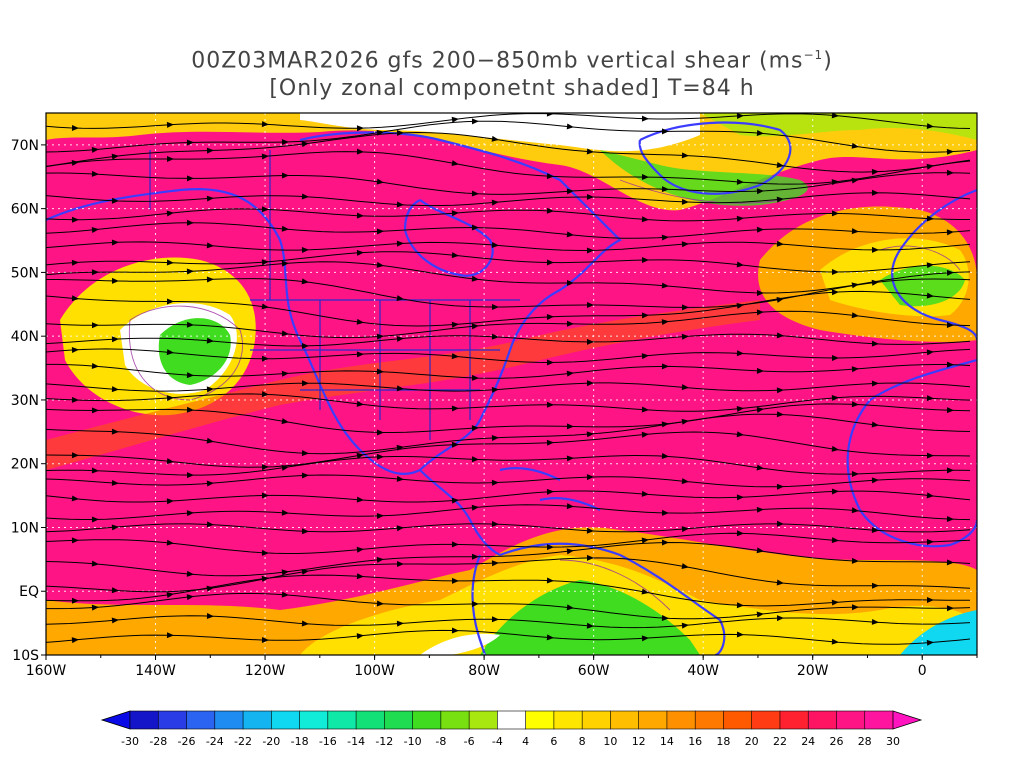 This screenshot has width=1024, height=768. I want to click on green-greenland, so click(838, 126).